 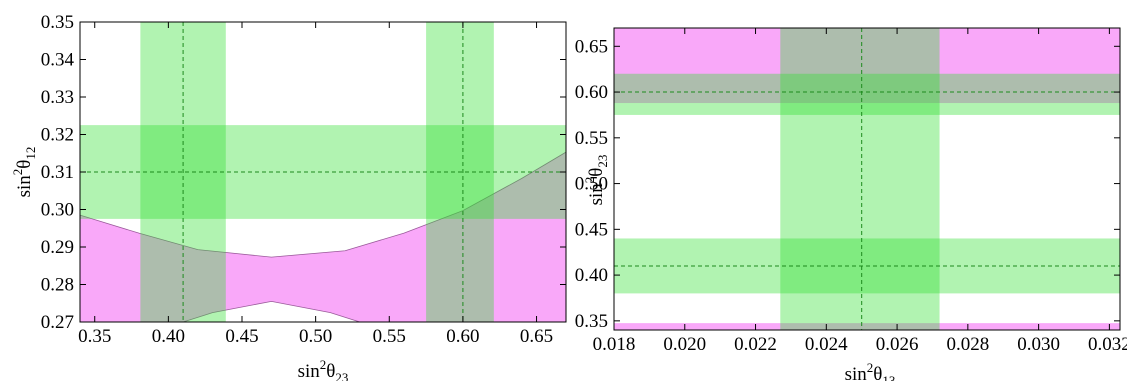 I want to click on left-y-tick-label: 0.28, so click(x=57, y=285).